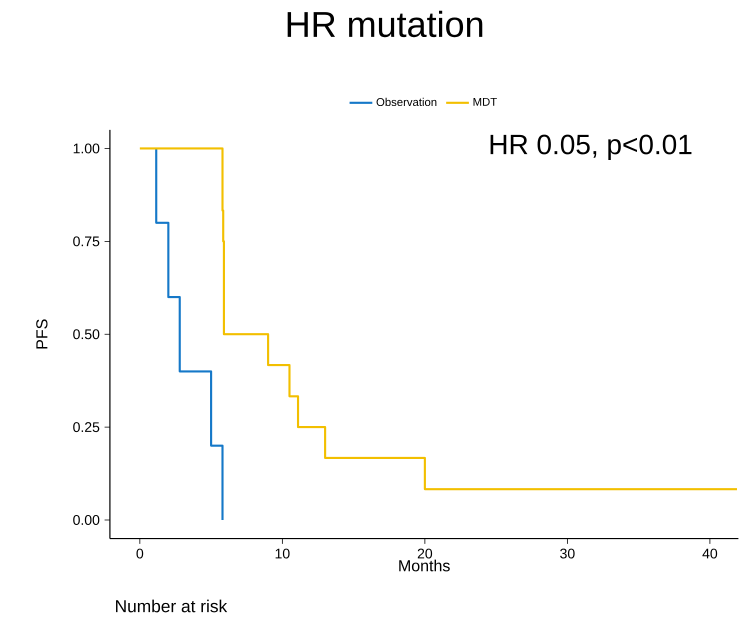 The height and width of the screenshot is (619, 739). Describe the element at coordinates (425, 553) in the screenshot. I see `x-tick-label: 20` at that location.